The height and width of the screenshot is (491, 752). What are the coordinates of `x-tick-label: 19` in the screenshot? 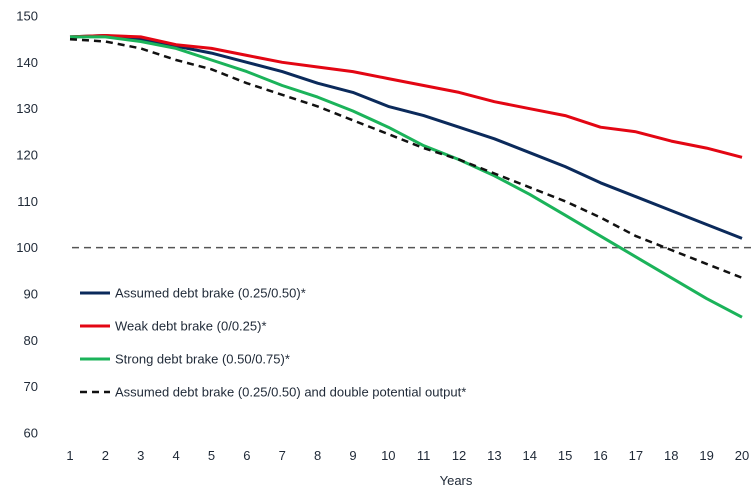 It's located at (706, 455).